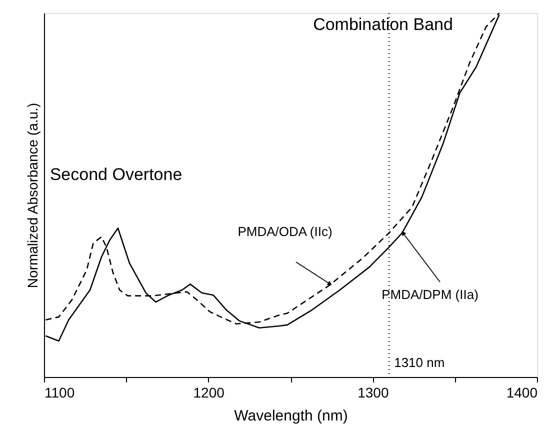 Image resolution: width=560 pixels, height=439 pixels. I want to click on annotation: Combination Band, so click(383, 24).